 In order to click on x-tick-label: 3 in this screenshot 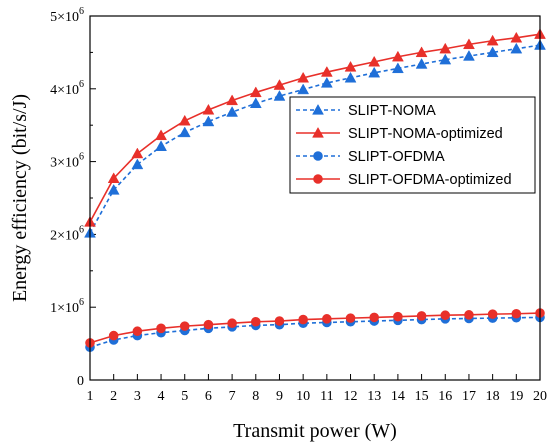, I will do `click(137, 396)`.